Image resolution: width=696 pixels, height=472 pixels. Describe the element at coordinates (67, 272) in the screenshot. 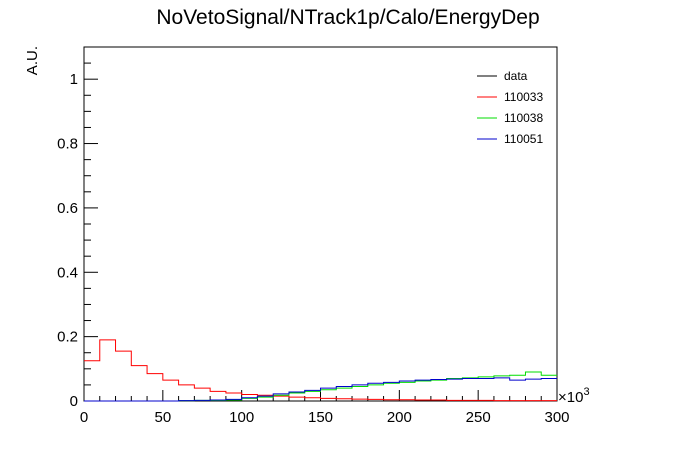

I see `y-tick-label: 0.4` at that location.